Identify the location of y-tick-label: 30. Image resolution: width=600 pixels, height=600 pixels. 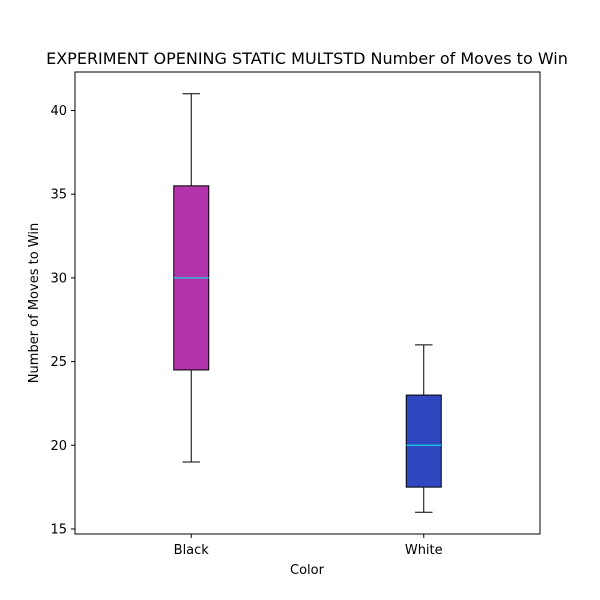
(58, 278).